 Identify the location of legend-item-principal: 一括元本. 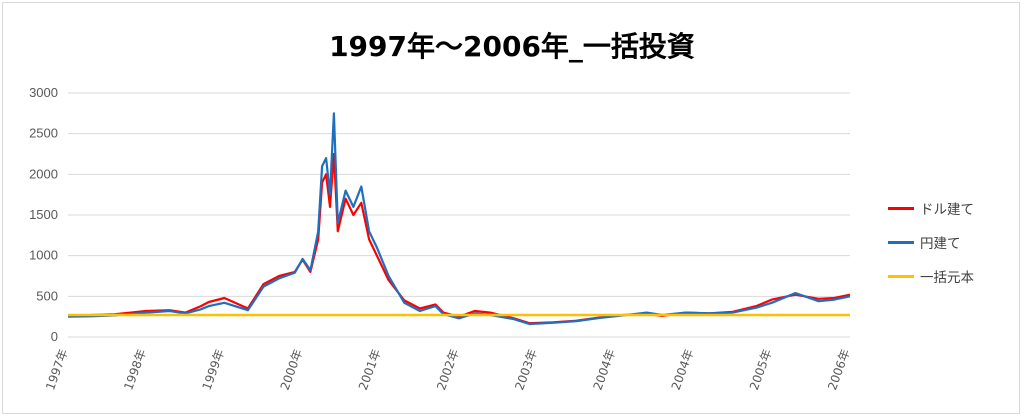
(953, 276).